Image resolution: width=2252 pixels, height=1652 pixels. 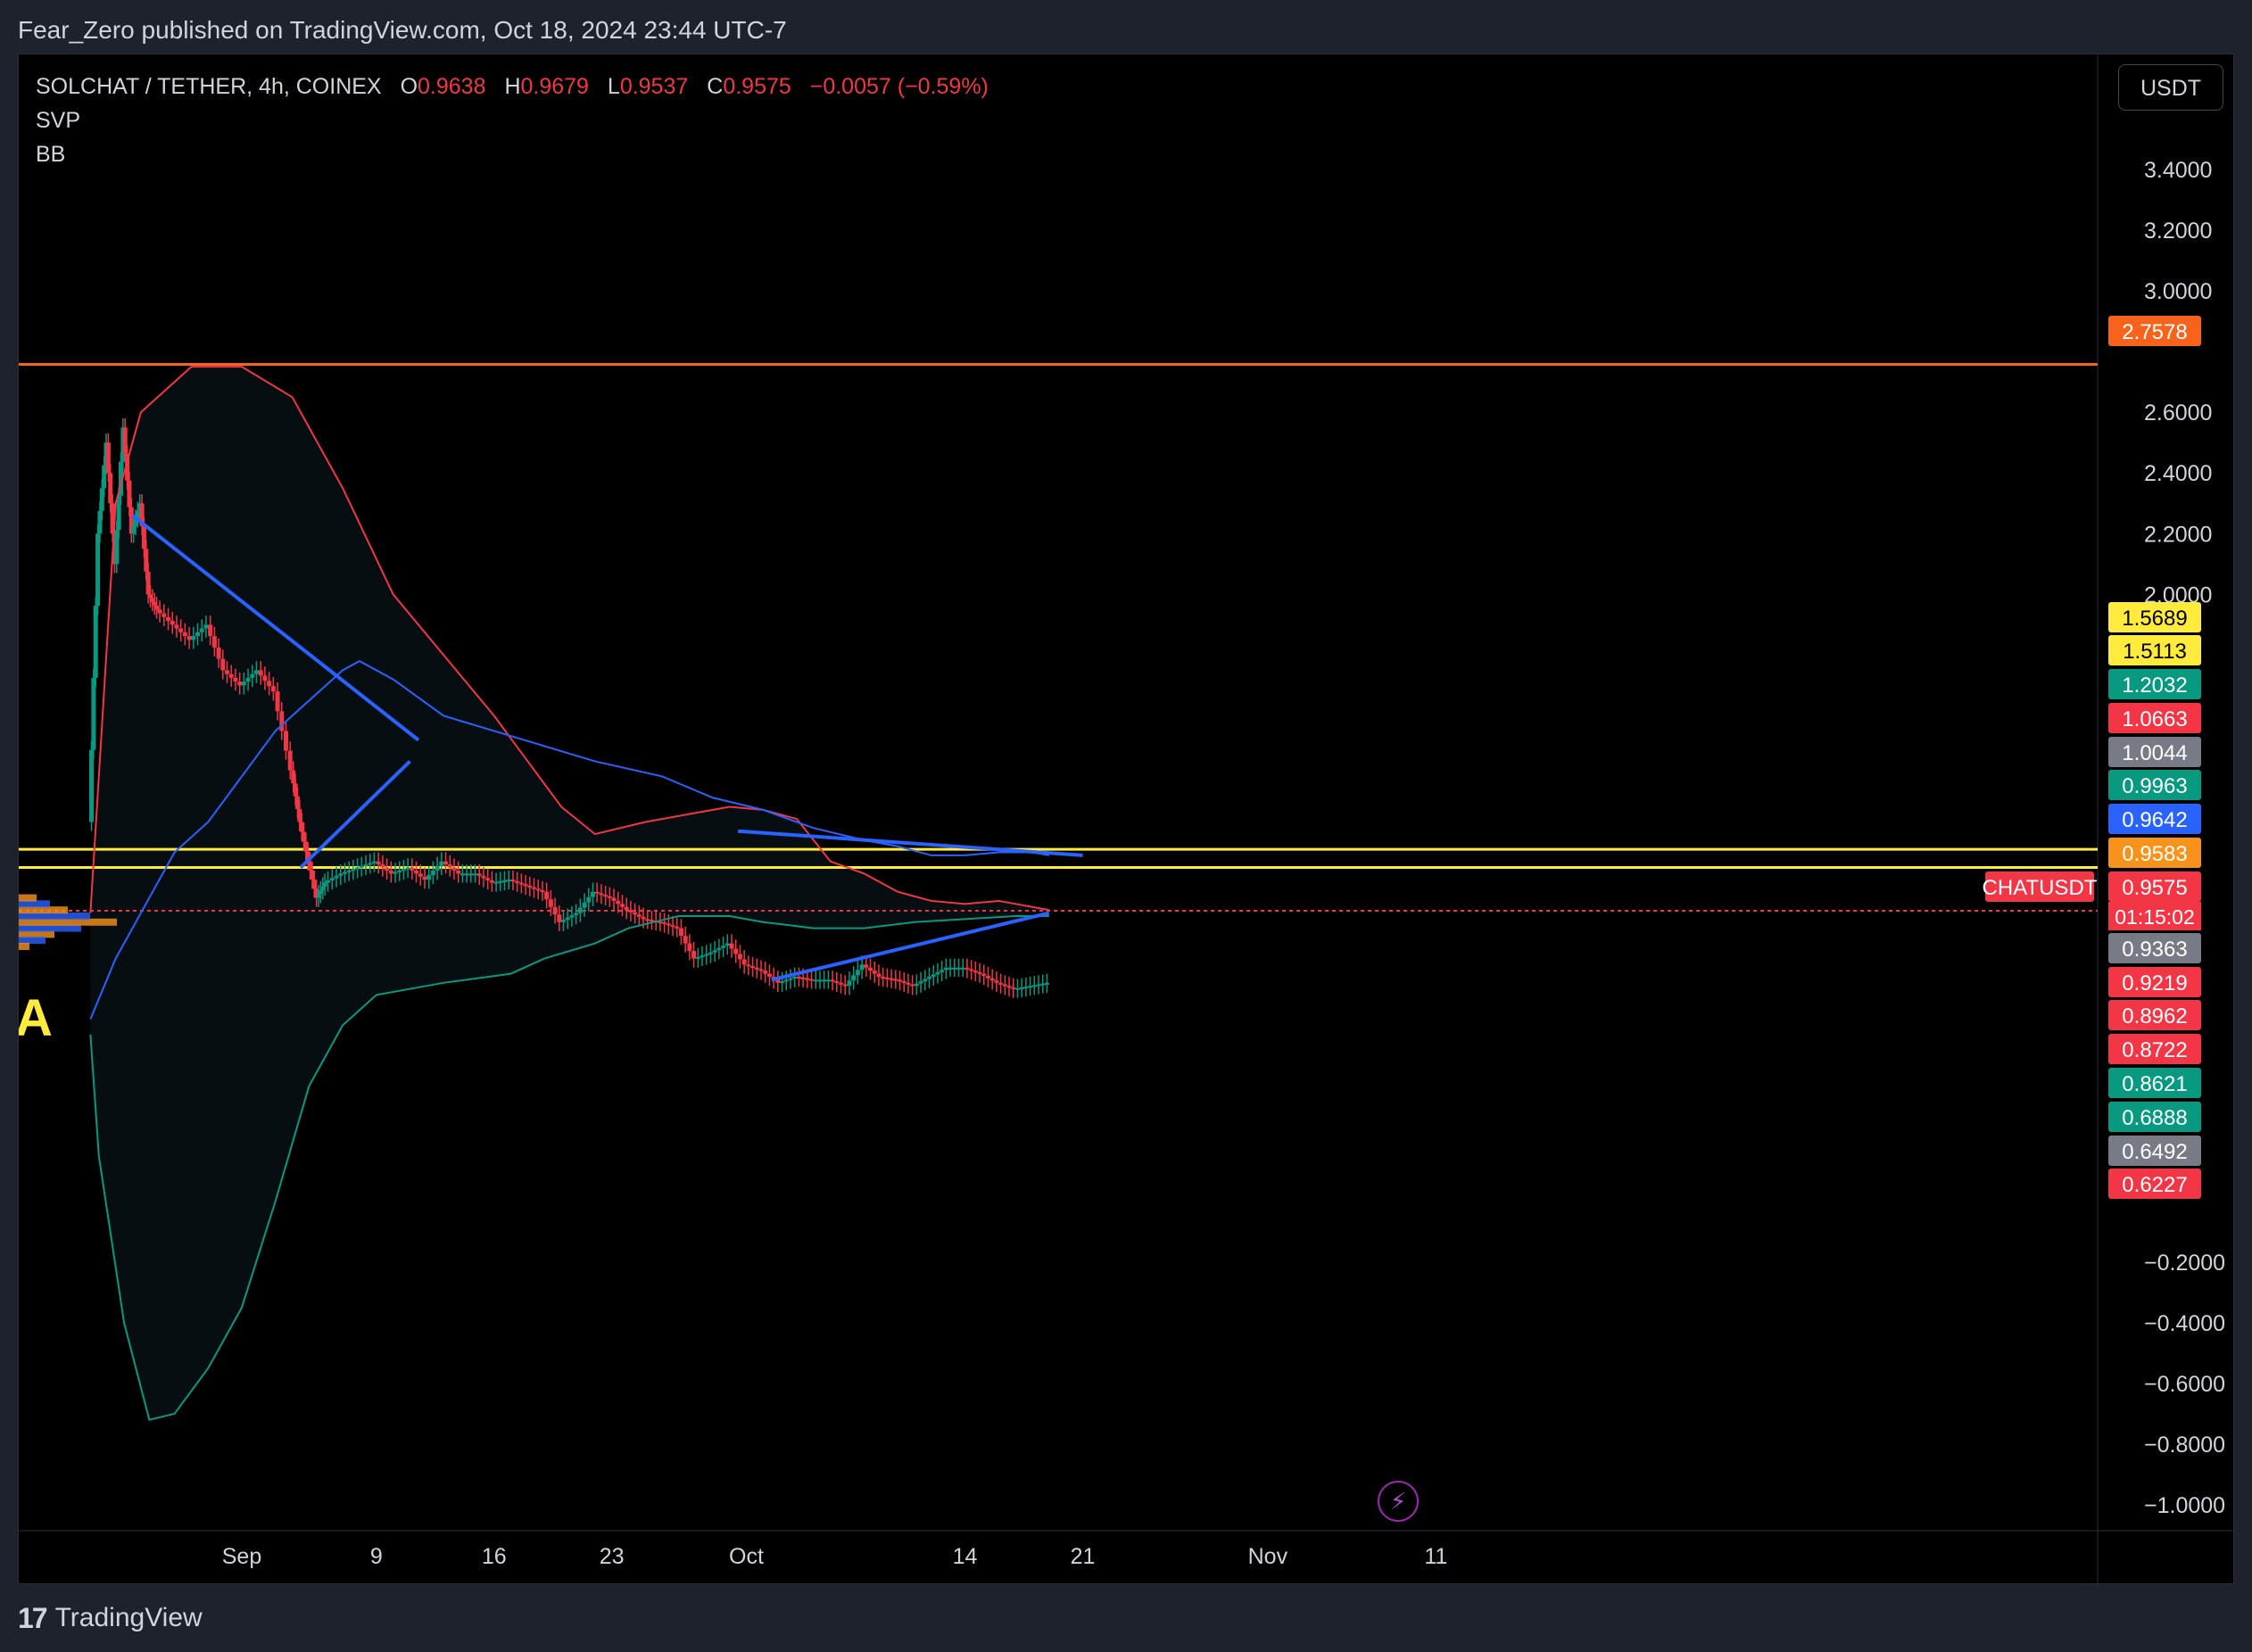 What do you see at coordinates (355, 814) in the screenshot?
I see `series-trendline-up` at bounding box center [355, 814].